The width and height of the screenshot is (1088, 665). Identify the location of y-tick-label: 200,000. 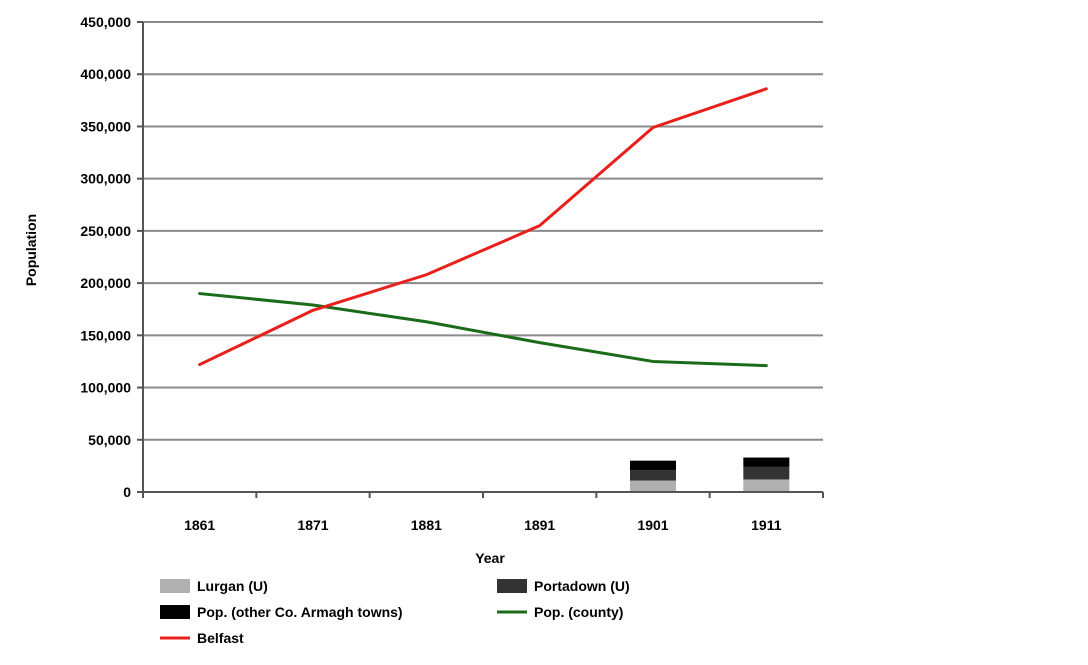
(105, 283).